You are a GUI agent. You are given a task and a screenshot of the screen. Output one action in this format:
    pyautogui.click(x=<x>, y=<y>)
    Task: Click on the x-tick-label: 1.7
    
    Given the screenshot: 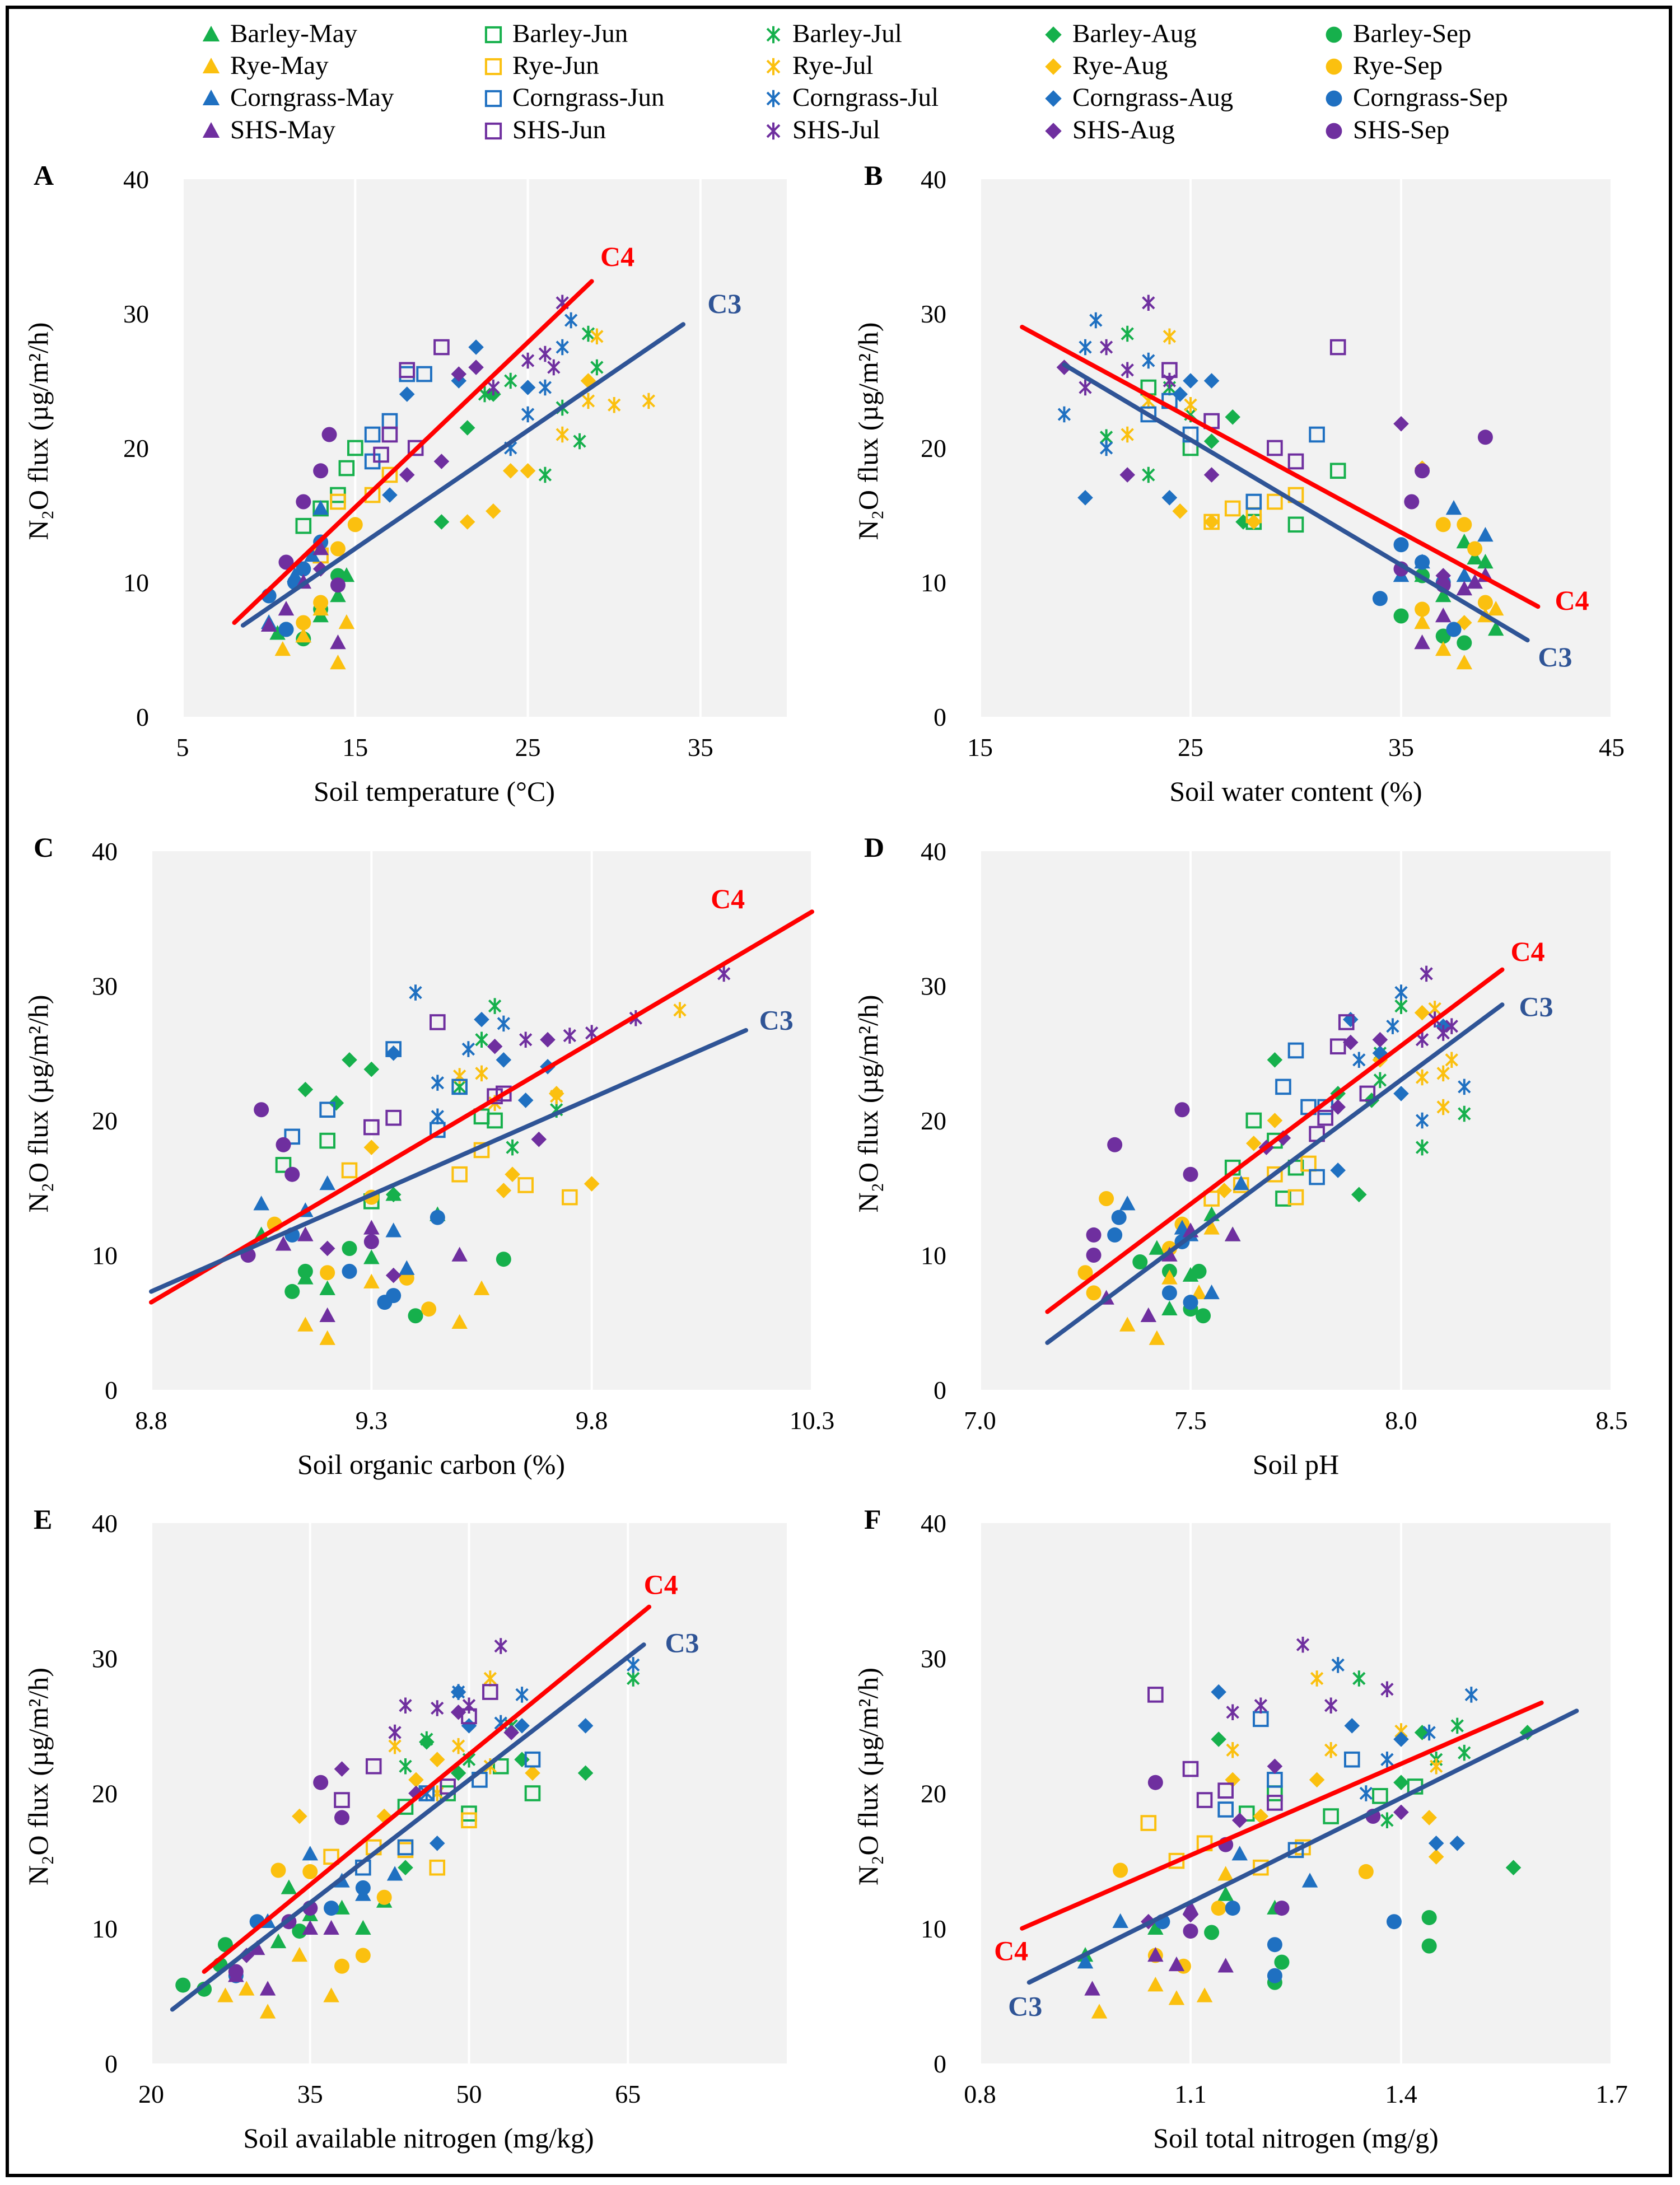 What is the action you would take?
    pyautogui.click(x=1612, y=2094)
    